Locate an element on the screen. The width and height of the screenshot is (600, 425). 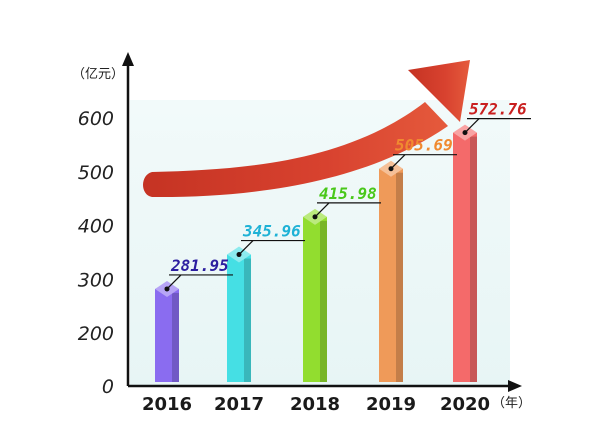
x-tick-labels: 2016 2017 2018 2019 2020 is located at coordinates (316, 404).